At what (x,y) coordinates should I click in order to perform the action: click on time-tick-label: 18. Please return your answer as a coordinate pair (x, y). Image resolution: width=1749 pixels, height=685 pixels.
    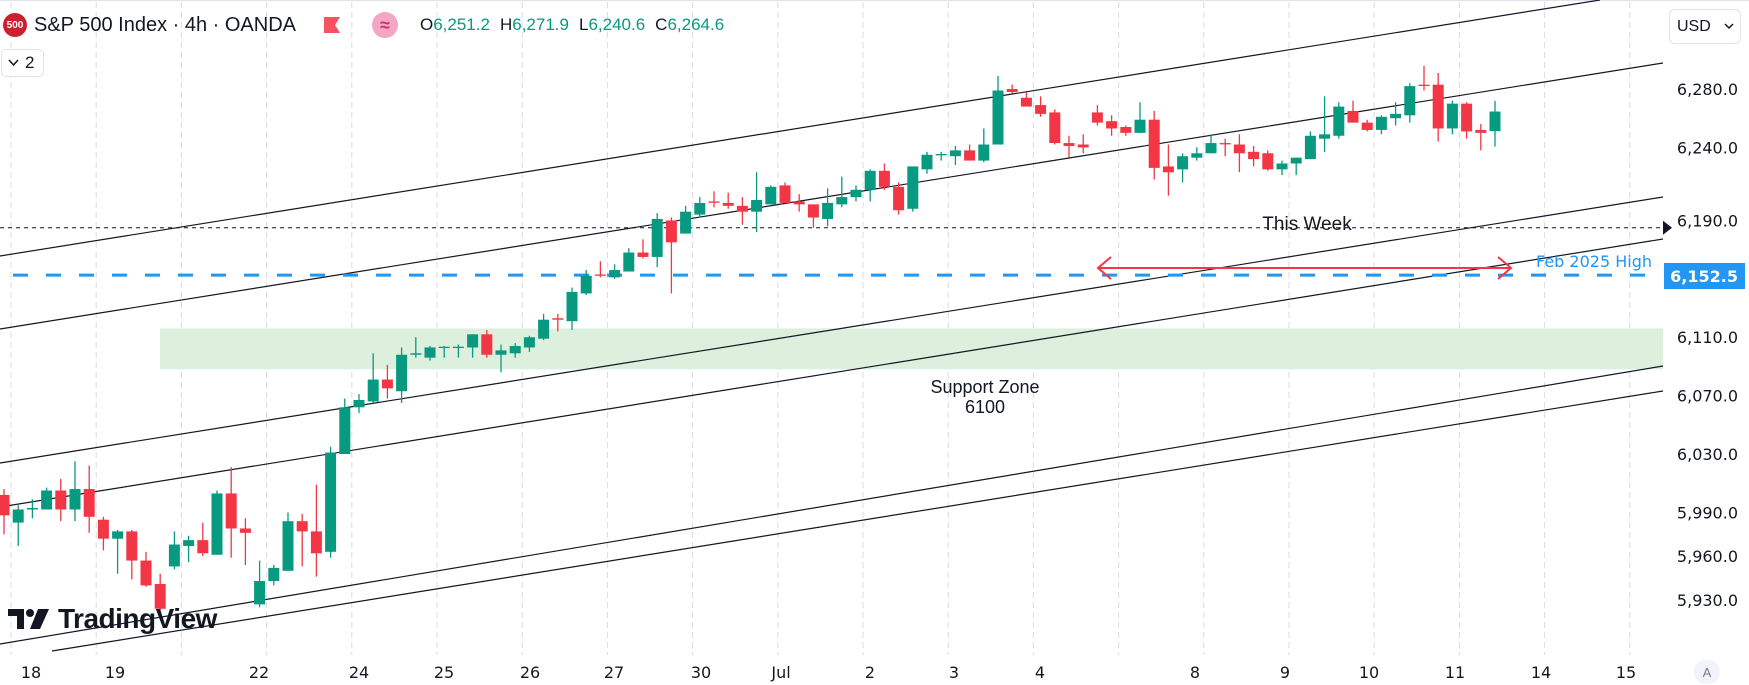
    Looking at the image, I should click on (31, 672).